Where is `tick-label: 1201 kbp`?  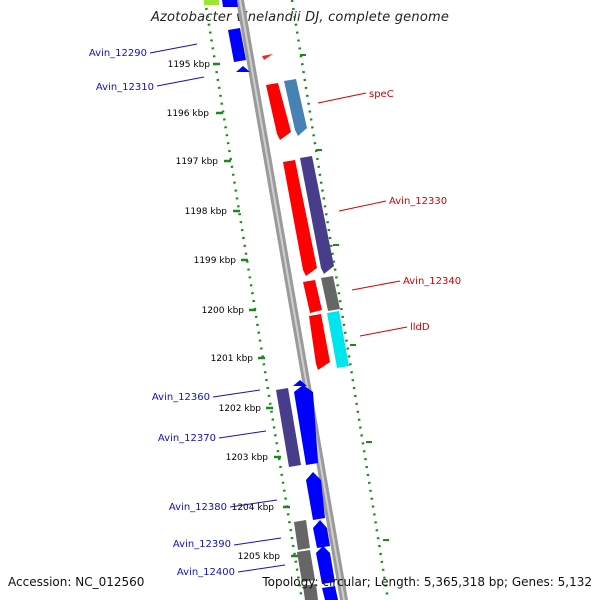 tick-label: 1201 kbp is located at coordinates (232, 359).